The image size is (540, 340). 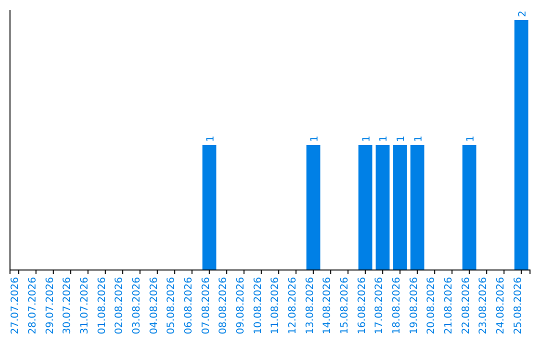 I want to click on x-tick-label: 21.08.2026, so click(x=449, y=305).